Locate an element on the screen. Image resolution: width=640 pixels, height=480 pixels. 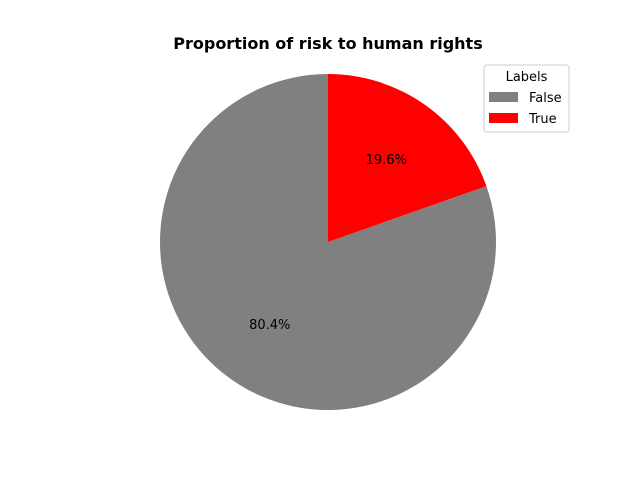
chart-title: Proportion of risk to human rights is located at coordinates (327, 43).